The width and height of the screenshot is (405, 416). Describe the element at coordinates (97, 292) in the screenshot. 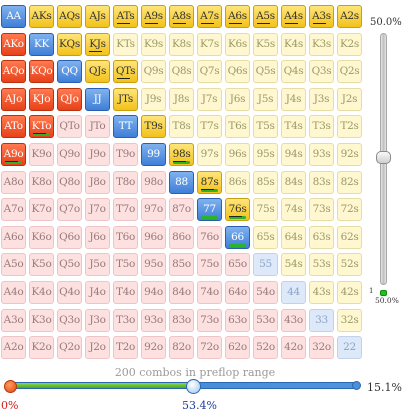

I see `hand-cell-j4o: J4o` at that location.